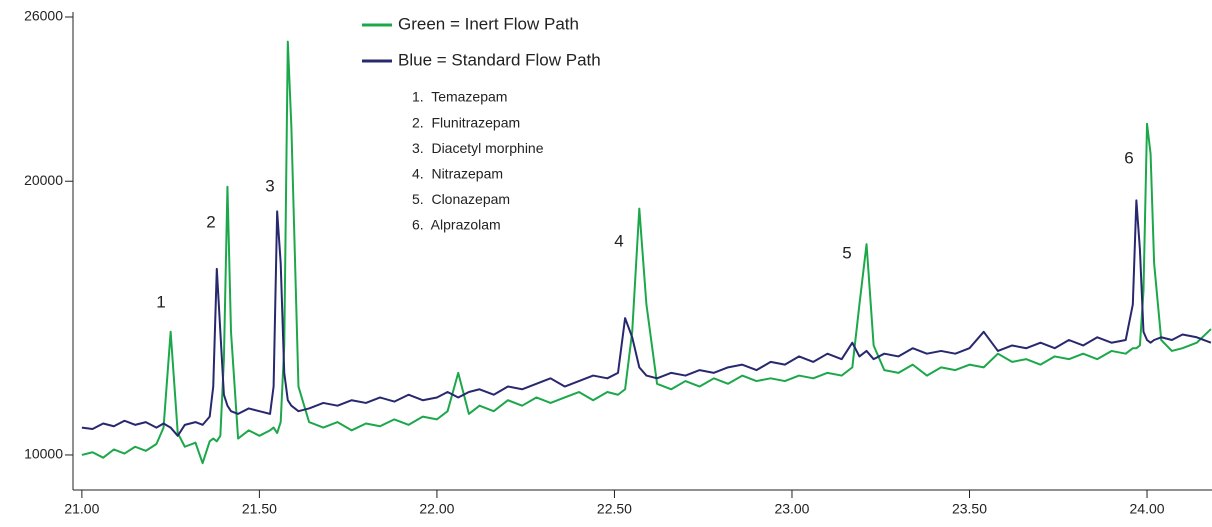  Describe the element at coordinates (1147, 509) in the screenshot. I see `x-tick-label: 24.00` at that location.